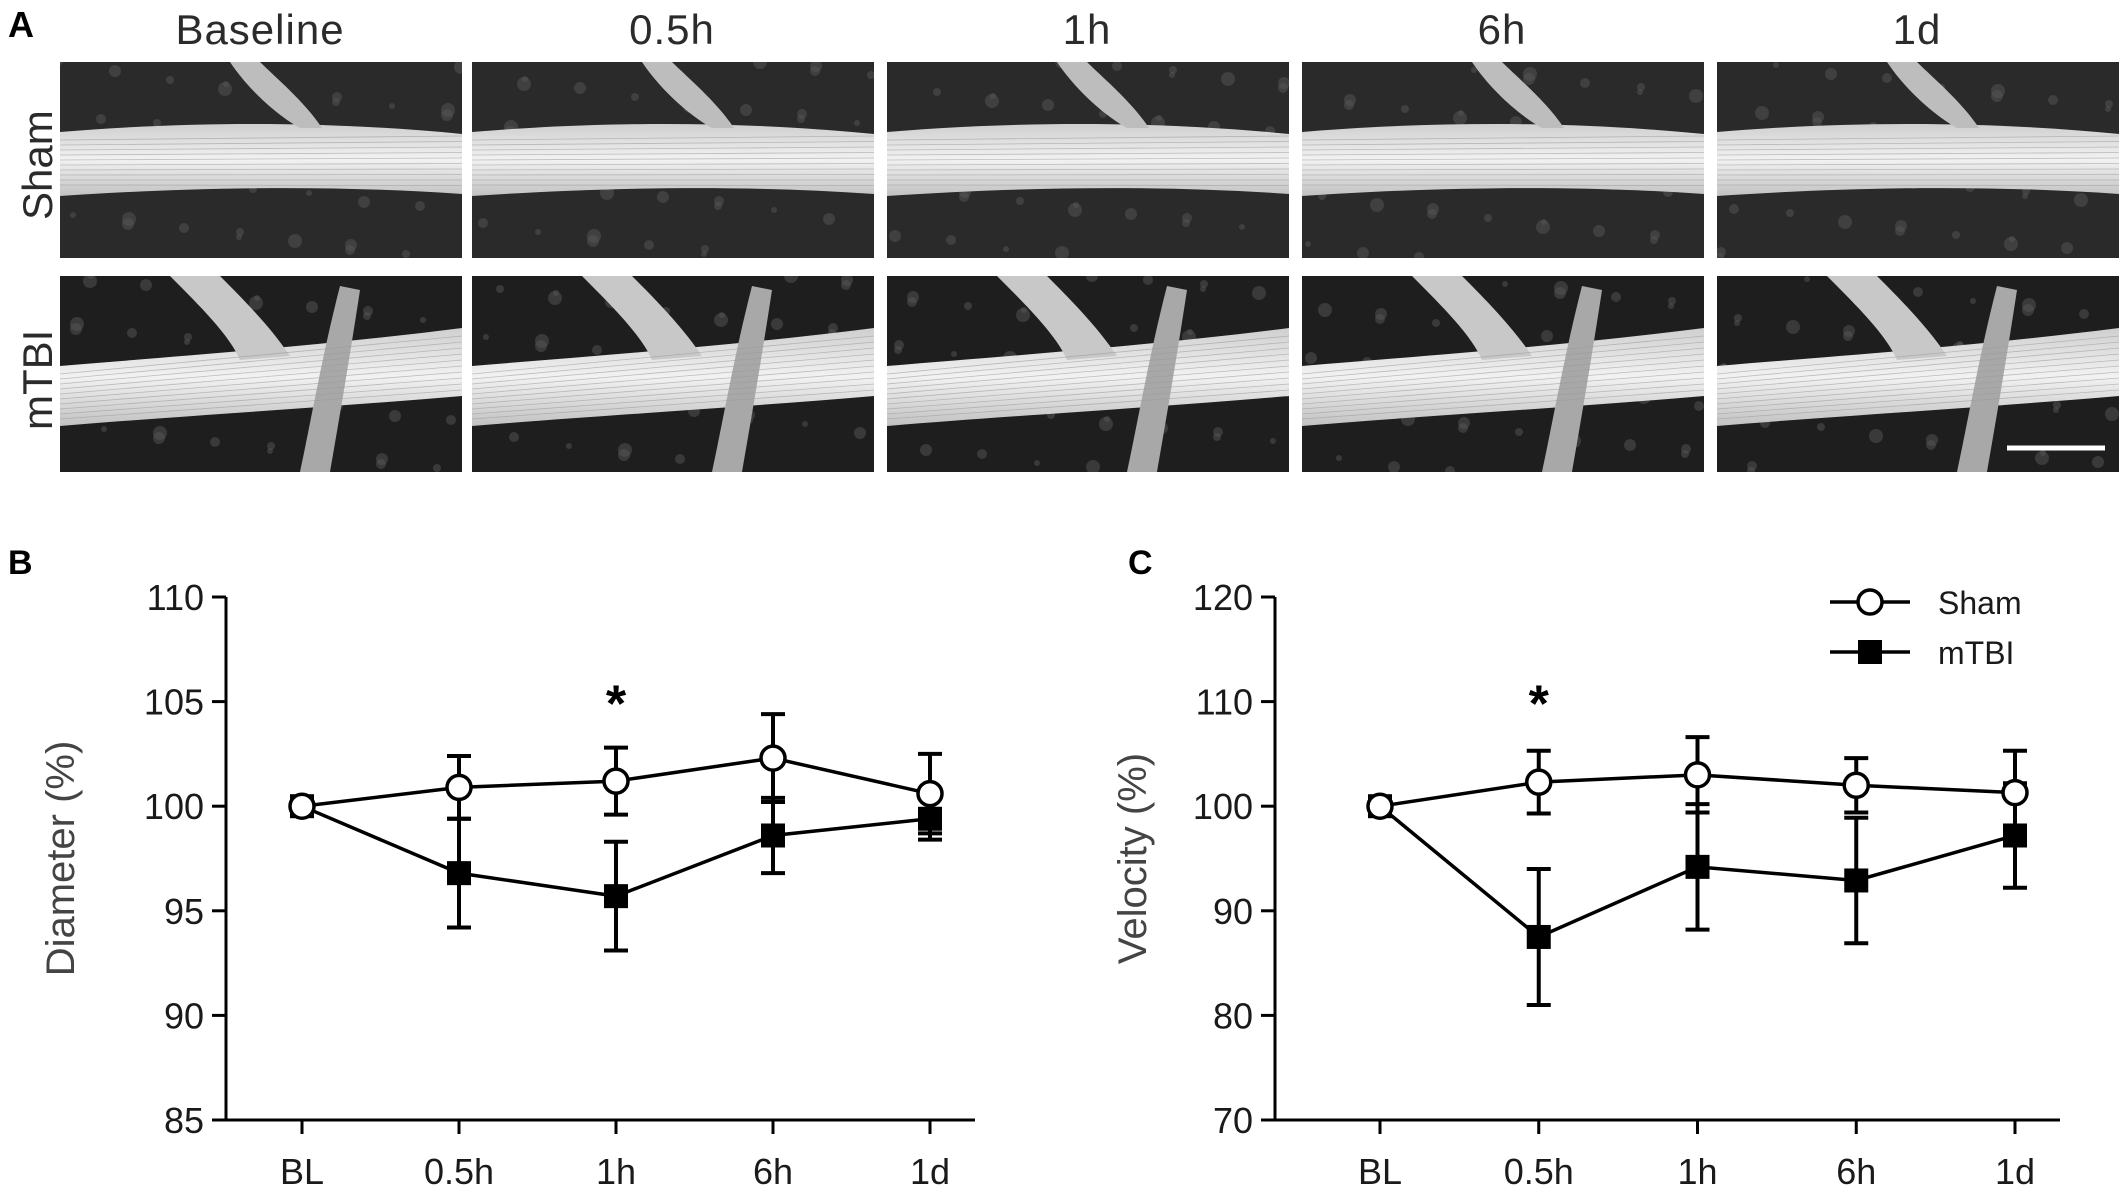 This screenshot has height=1203, width=2125. I want to click on panel-c-letter: C, so click(1140, 563).